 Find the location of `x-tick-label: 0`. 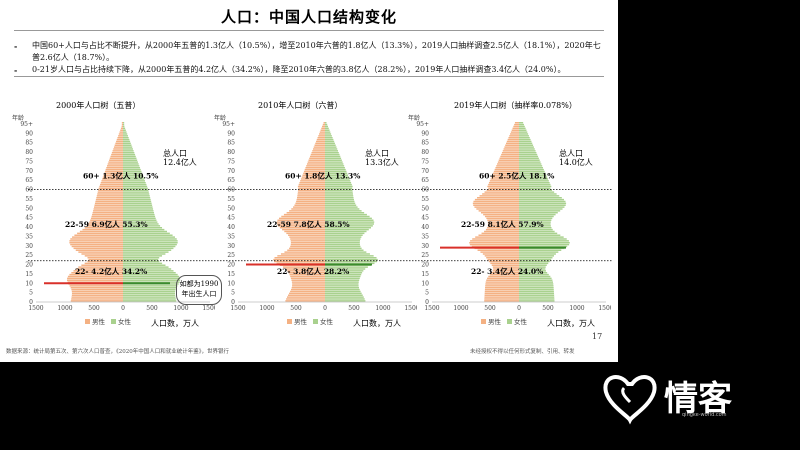

x-tick-label: 0 is located at coordinates (325, 308).